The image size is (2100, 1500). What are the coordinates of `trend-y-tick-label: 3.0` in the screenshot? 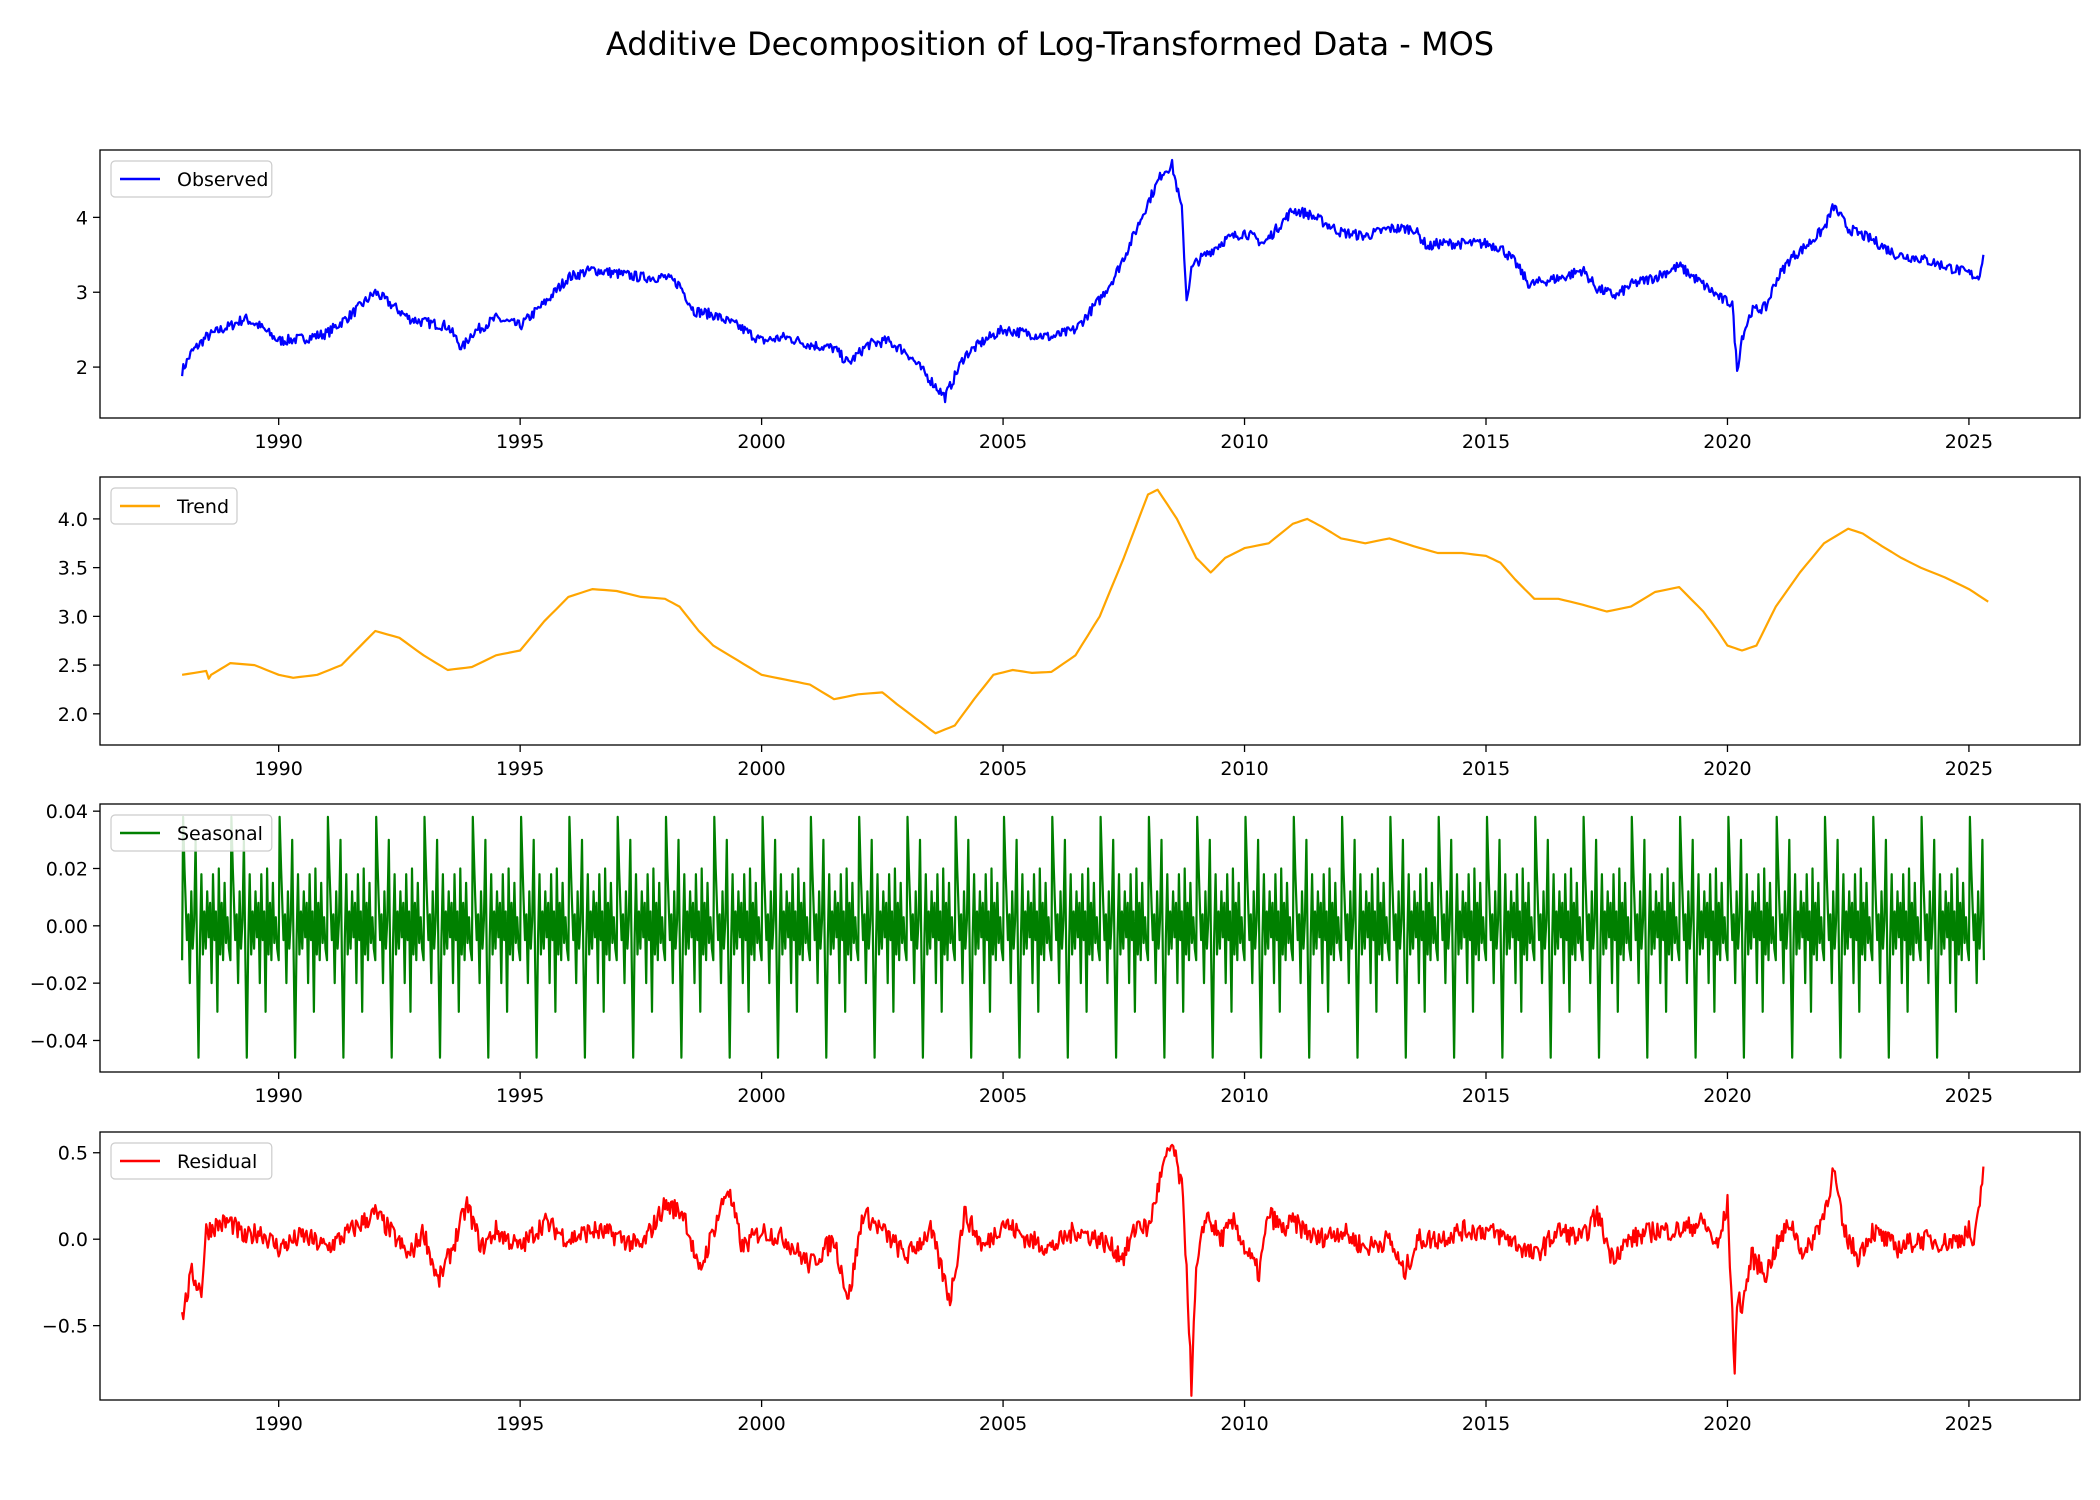 It's located at (73, 617).